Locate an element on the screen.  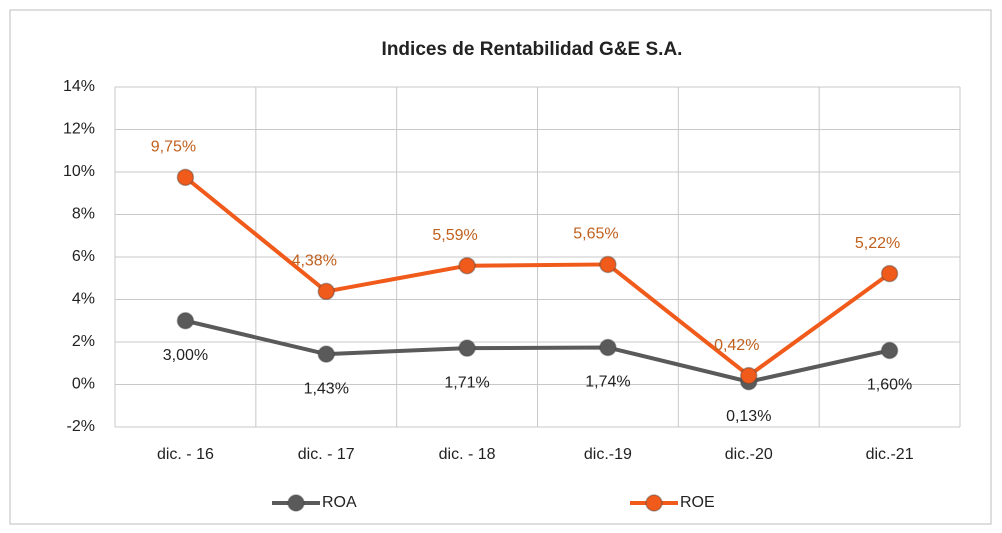
data-label: 1,60% is located at coordinates (889, 385).